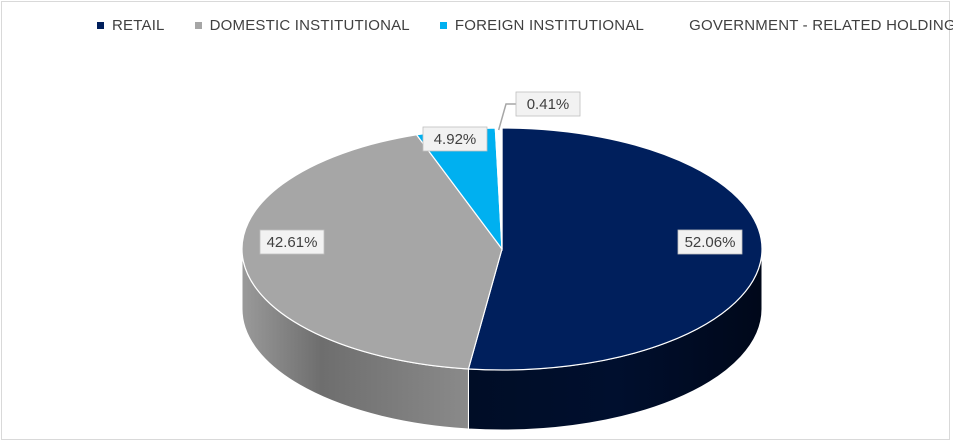  I want to click on legend-item-foreign-institutional: FOREIGN INSTITUTIONAL, so click(542, 25).